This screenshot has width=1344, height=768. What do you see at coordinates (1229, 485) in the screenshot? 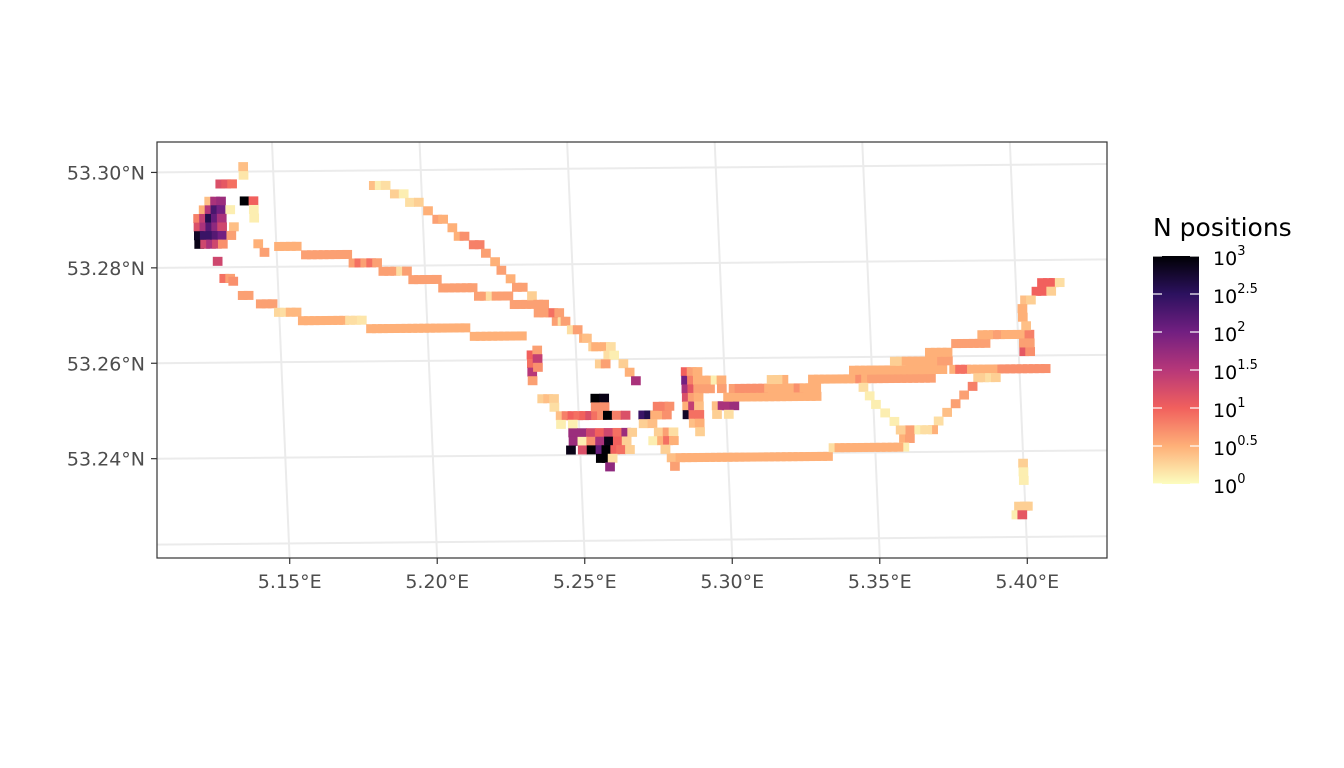
I see `legend-label: 100` at bounding box center [1229, 485].